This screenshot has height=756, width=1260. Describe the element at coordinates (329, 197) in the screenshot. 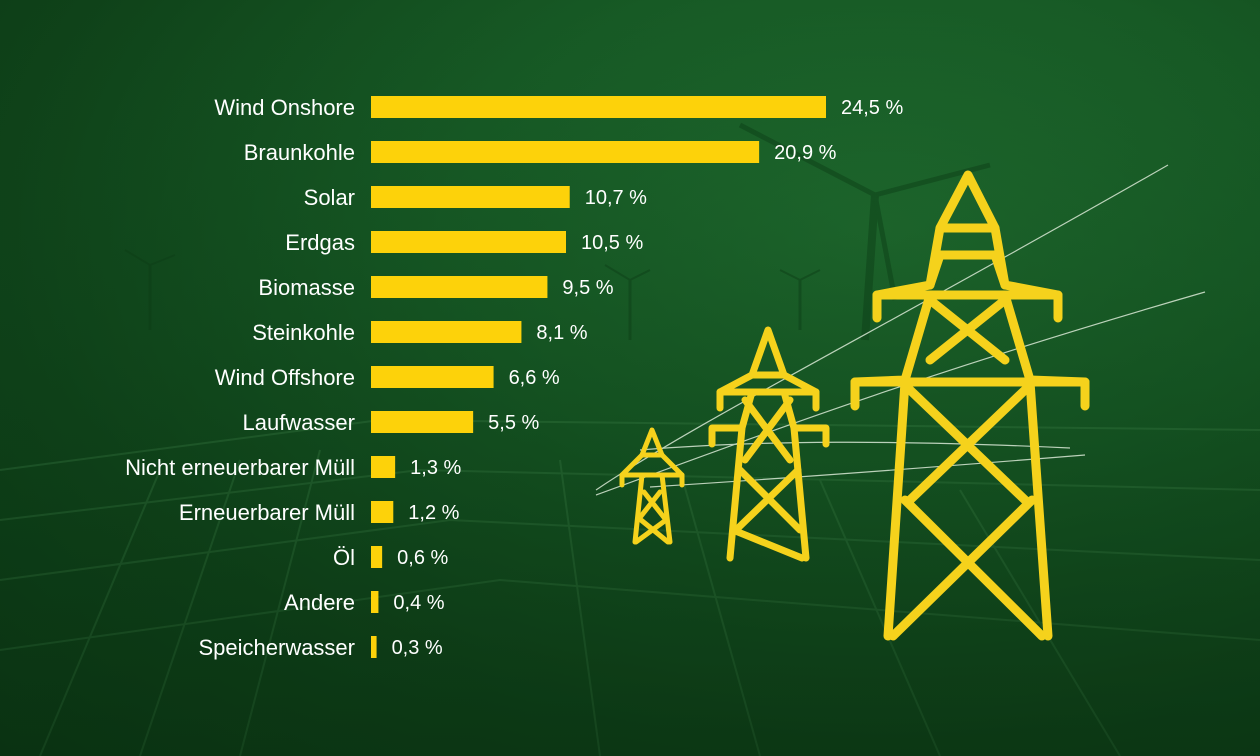

I see `category-label: Solar` at that location.